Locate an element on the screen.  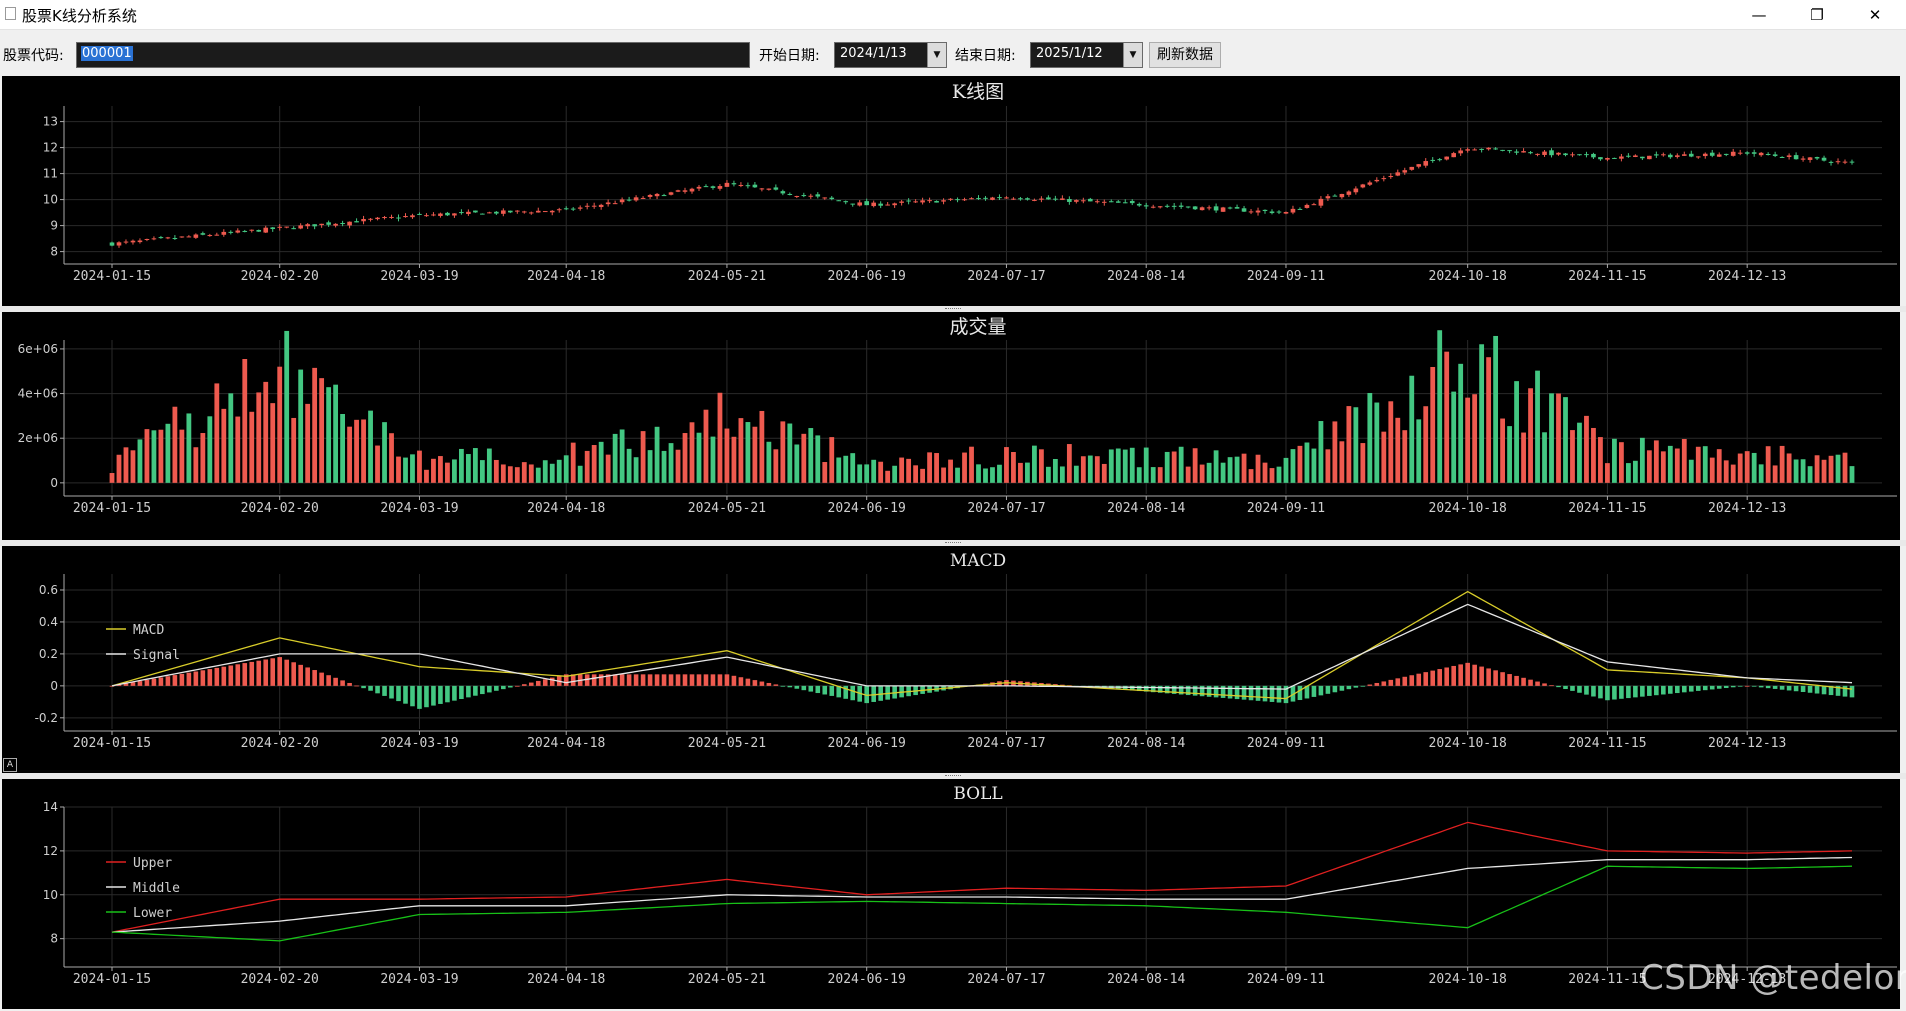
end-date-dropdown-icon: ▼ is located at coordinates (1132, 55).